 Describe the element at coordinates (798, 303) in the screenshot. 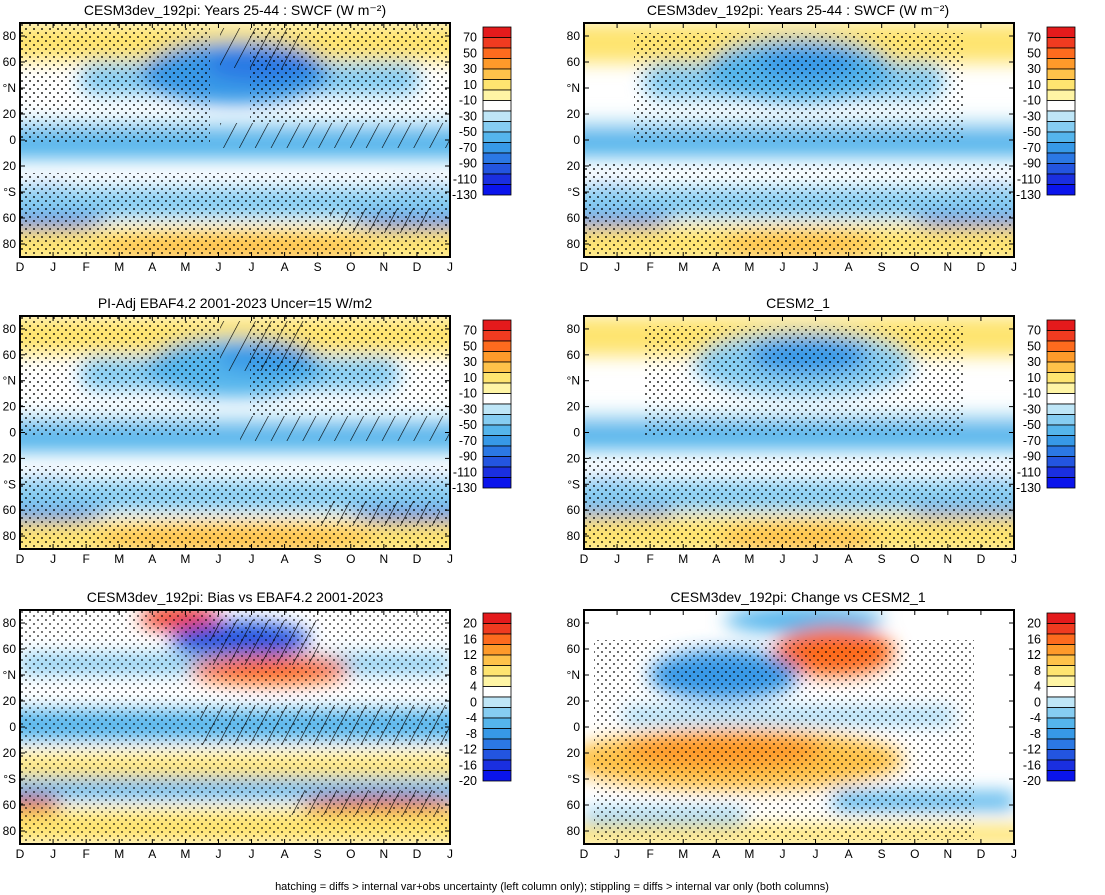

I see `panel-title: CESM2_1` at that location.